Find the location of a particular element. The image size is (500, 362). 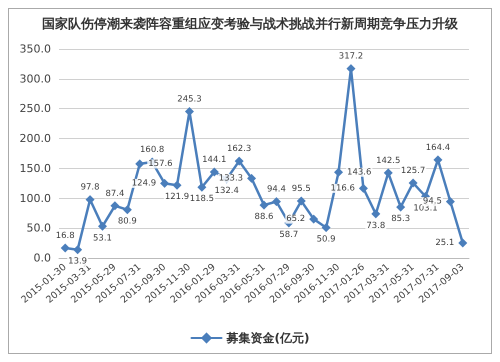

data-label: 116.6 is located at coordinates (342, 188).